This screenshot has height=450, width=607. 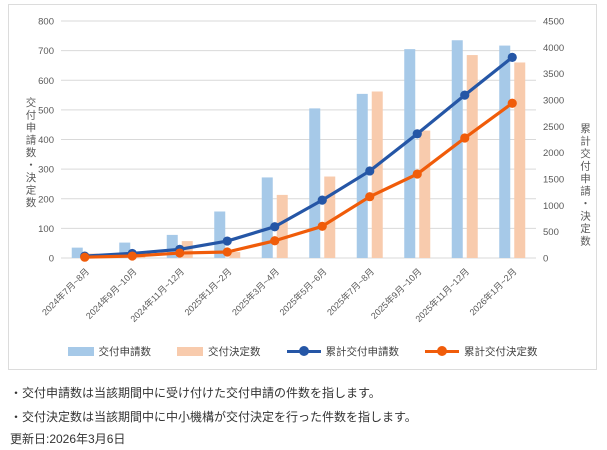 I want to click on right-axis-tick-label: 3000, so click(x=553, y=101).